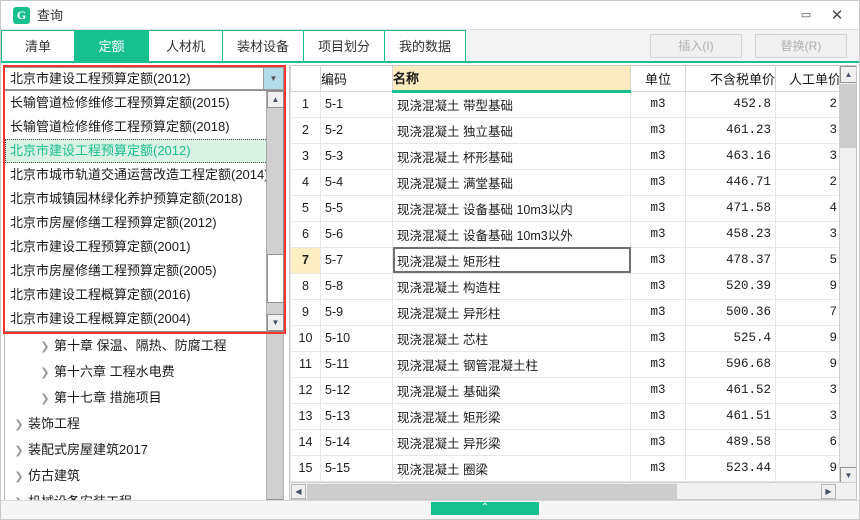 The height and width of the screenshot is (520, 860). Describe the element at coordinates (275, 409) in the screenshot. I see `tree-scrollbar-thumb` at that location.